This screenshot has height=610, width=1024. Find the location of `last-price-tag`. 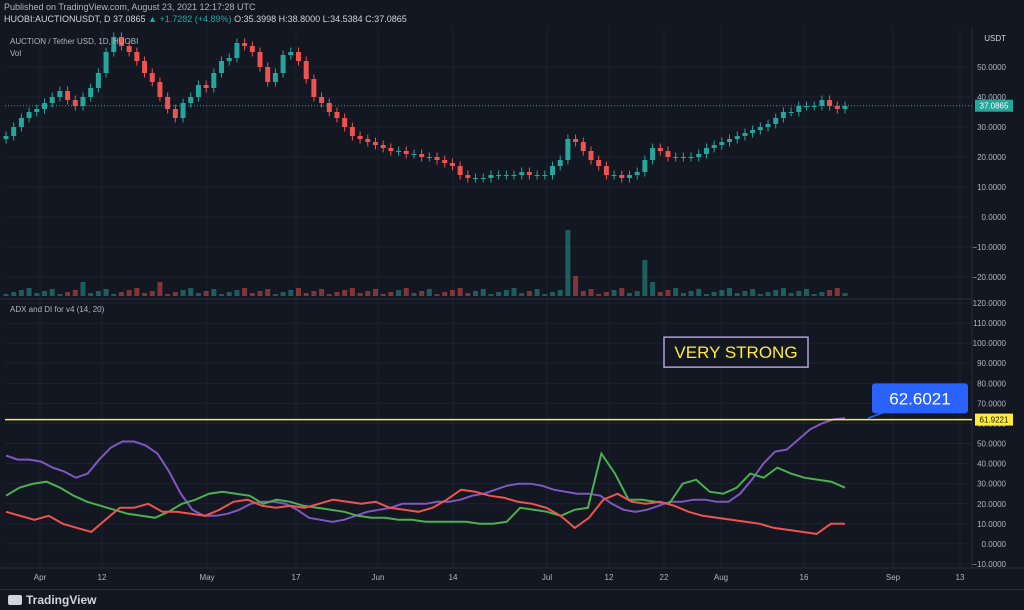

last-price-tag is located at coordinates (994, 105).